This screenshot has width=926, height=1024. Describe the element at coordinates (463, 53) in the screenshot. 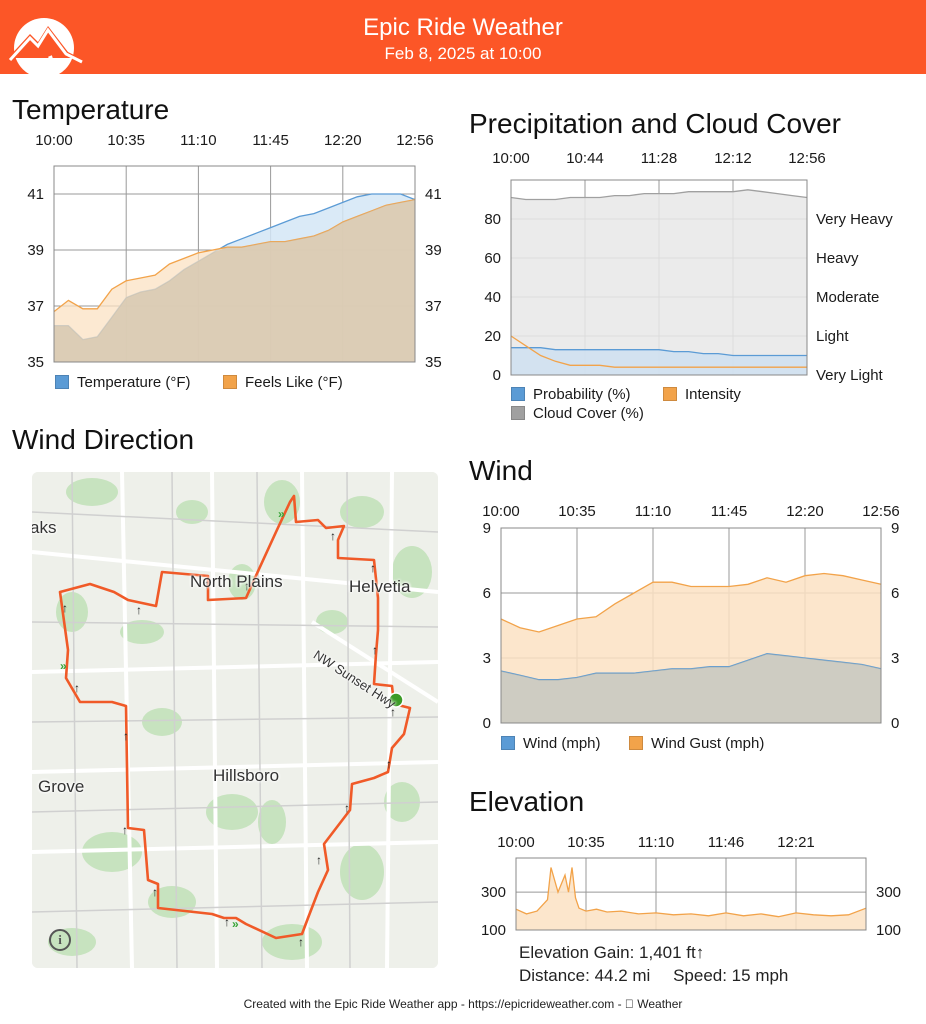

I see `ride-datetime: Feb 8, 2025 at 10:00` at that location.